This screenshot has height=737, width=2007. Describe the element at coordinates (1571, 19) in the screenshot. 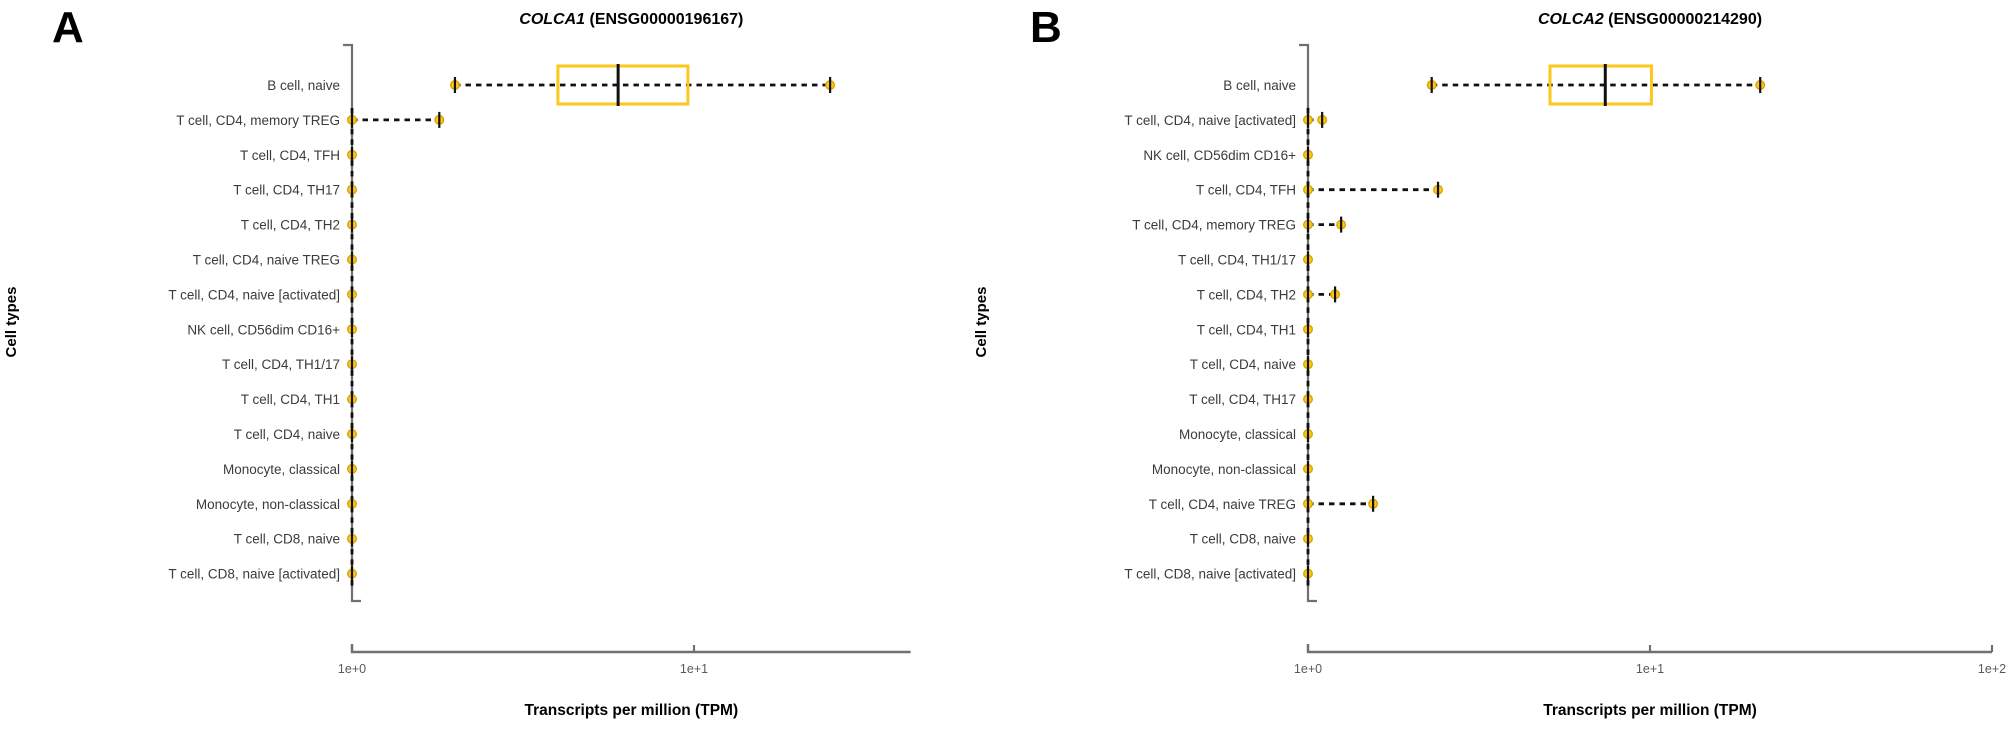

I see `gene-name: COLCA2` at that location.